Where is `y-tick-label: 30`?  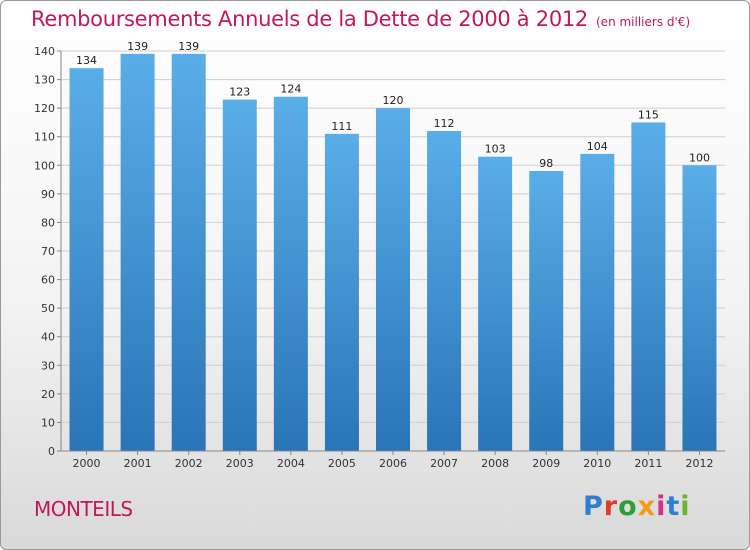 y-tick-label: 30 is located at coordinates (48, 365).